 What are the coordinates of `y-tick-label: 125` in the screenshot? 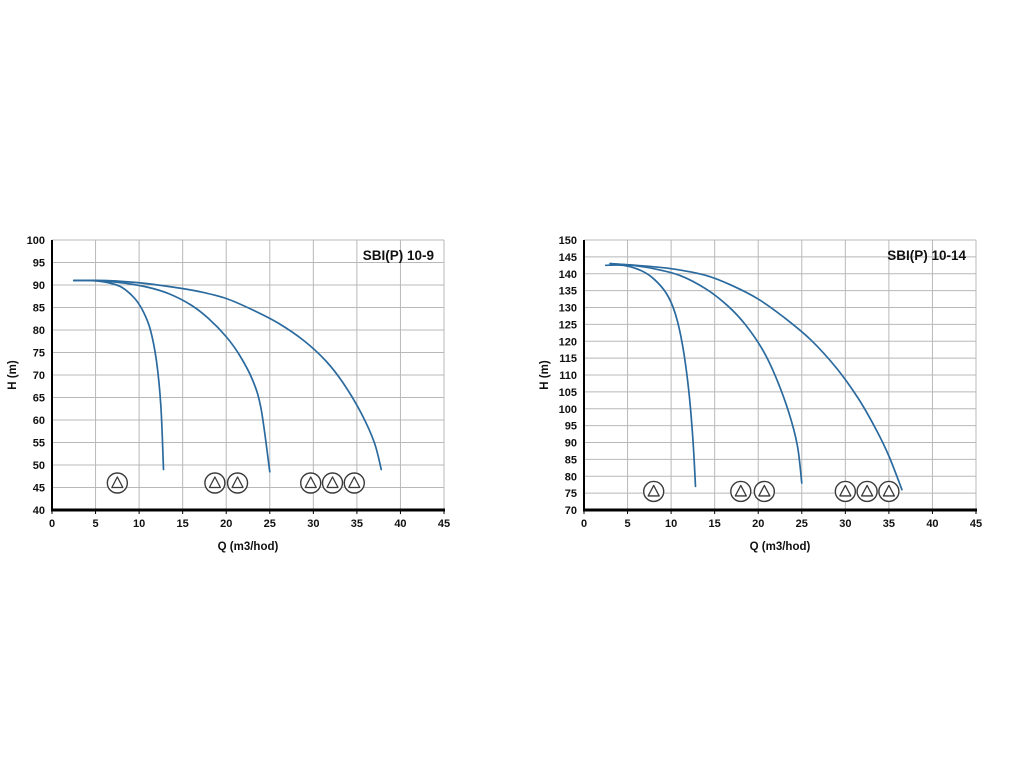 It's located at (568, 325).